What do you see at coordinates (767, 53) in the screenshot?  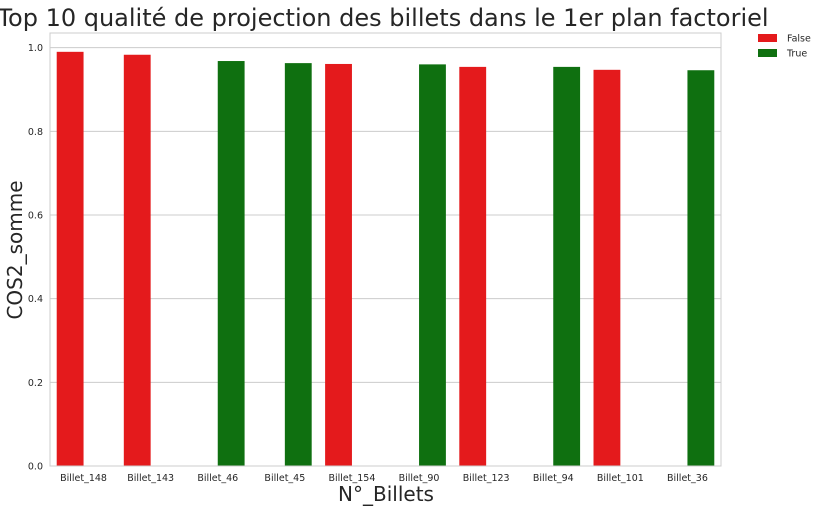 I see `legend-swatch-true` at bounding box center [767, 53].